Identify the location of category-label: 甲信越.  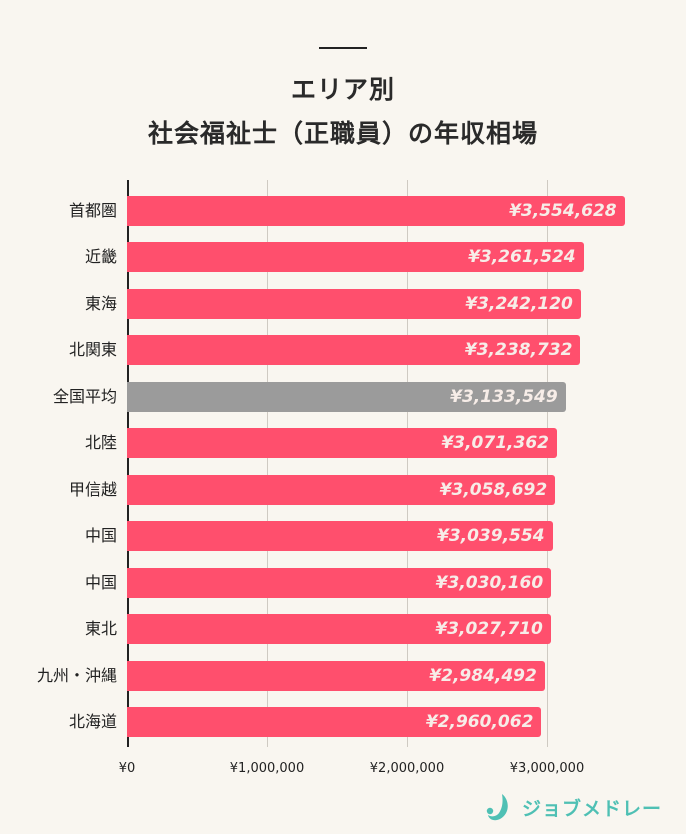
(92, 489).